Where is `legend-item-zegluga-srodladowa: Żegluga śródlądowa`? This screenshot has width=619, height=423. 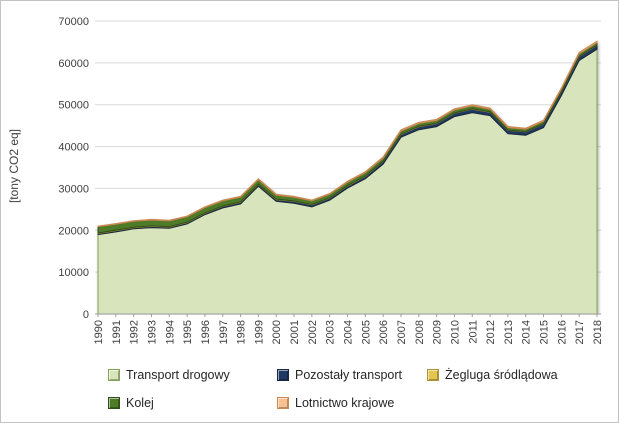
legend-item-zegluga-srodladowa: Żegluga śródlądowa is located at coordinates (492, 375).